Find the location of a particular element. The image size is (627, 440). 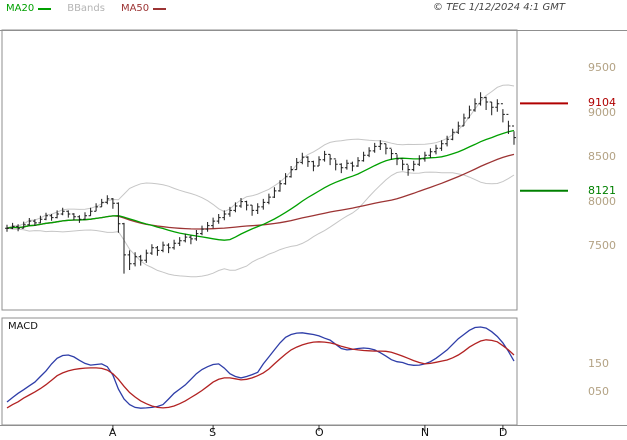

ma20-line-swatch-icon is located at coordinates (45, 8).